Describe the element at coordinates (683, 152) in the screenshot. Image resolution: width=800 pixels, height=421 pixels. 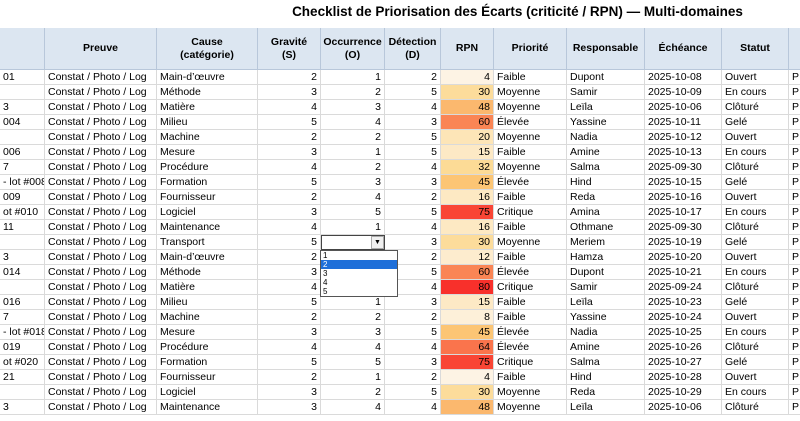
I see `cell: 2025-10-13` at that location.